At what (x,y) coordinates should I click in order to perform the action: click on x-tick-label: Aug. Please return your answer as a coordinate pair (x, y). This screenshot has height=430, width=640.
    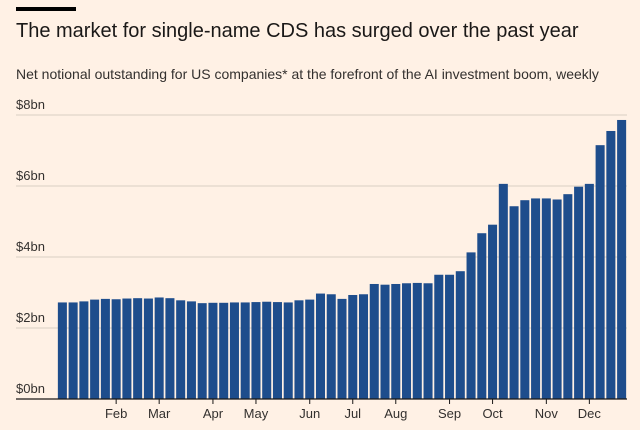
    Looking at the image, I should click on (395, 413).